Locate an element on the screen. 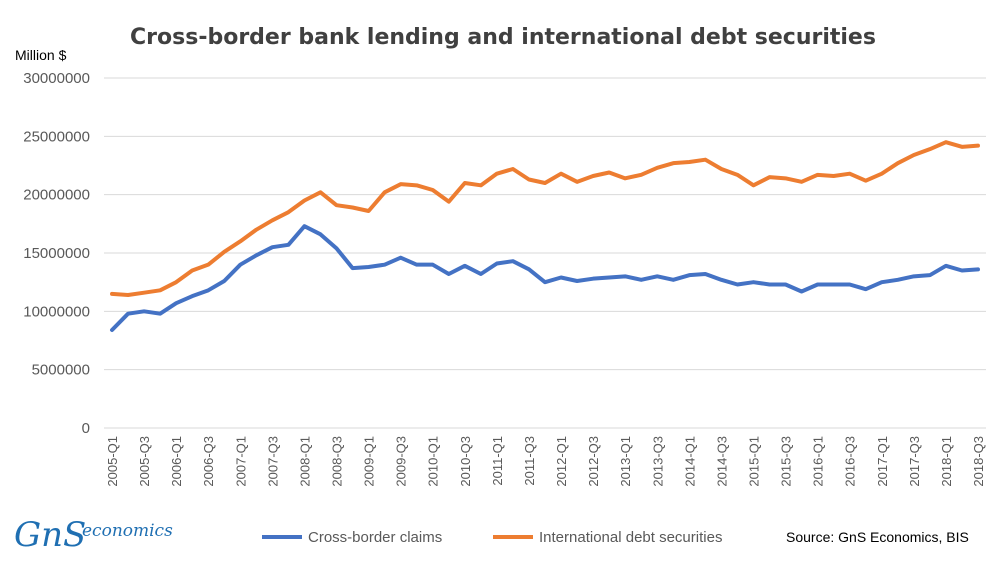  x-tick-label: 2006-Q3 is located at coordinates (208, 461).